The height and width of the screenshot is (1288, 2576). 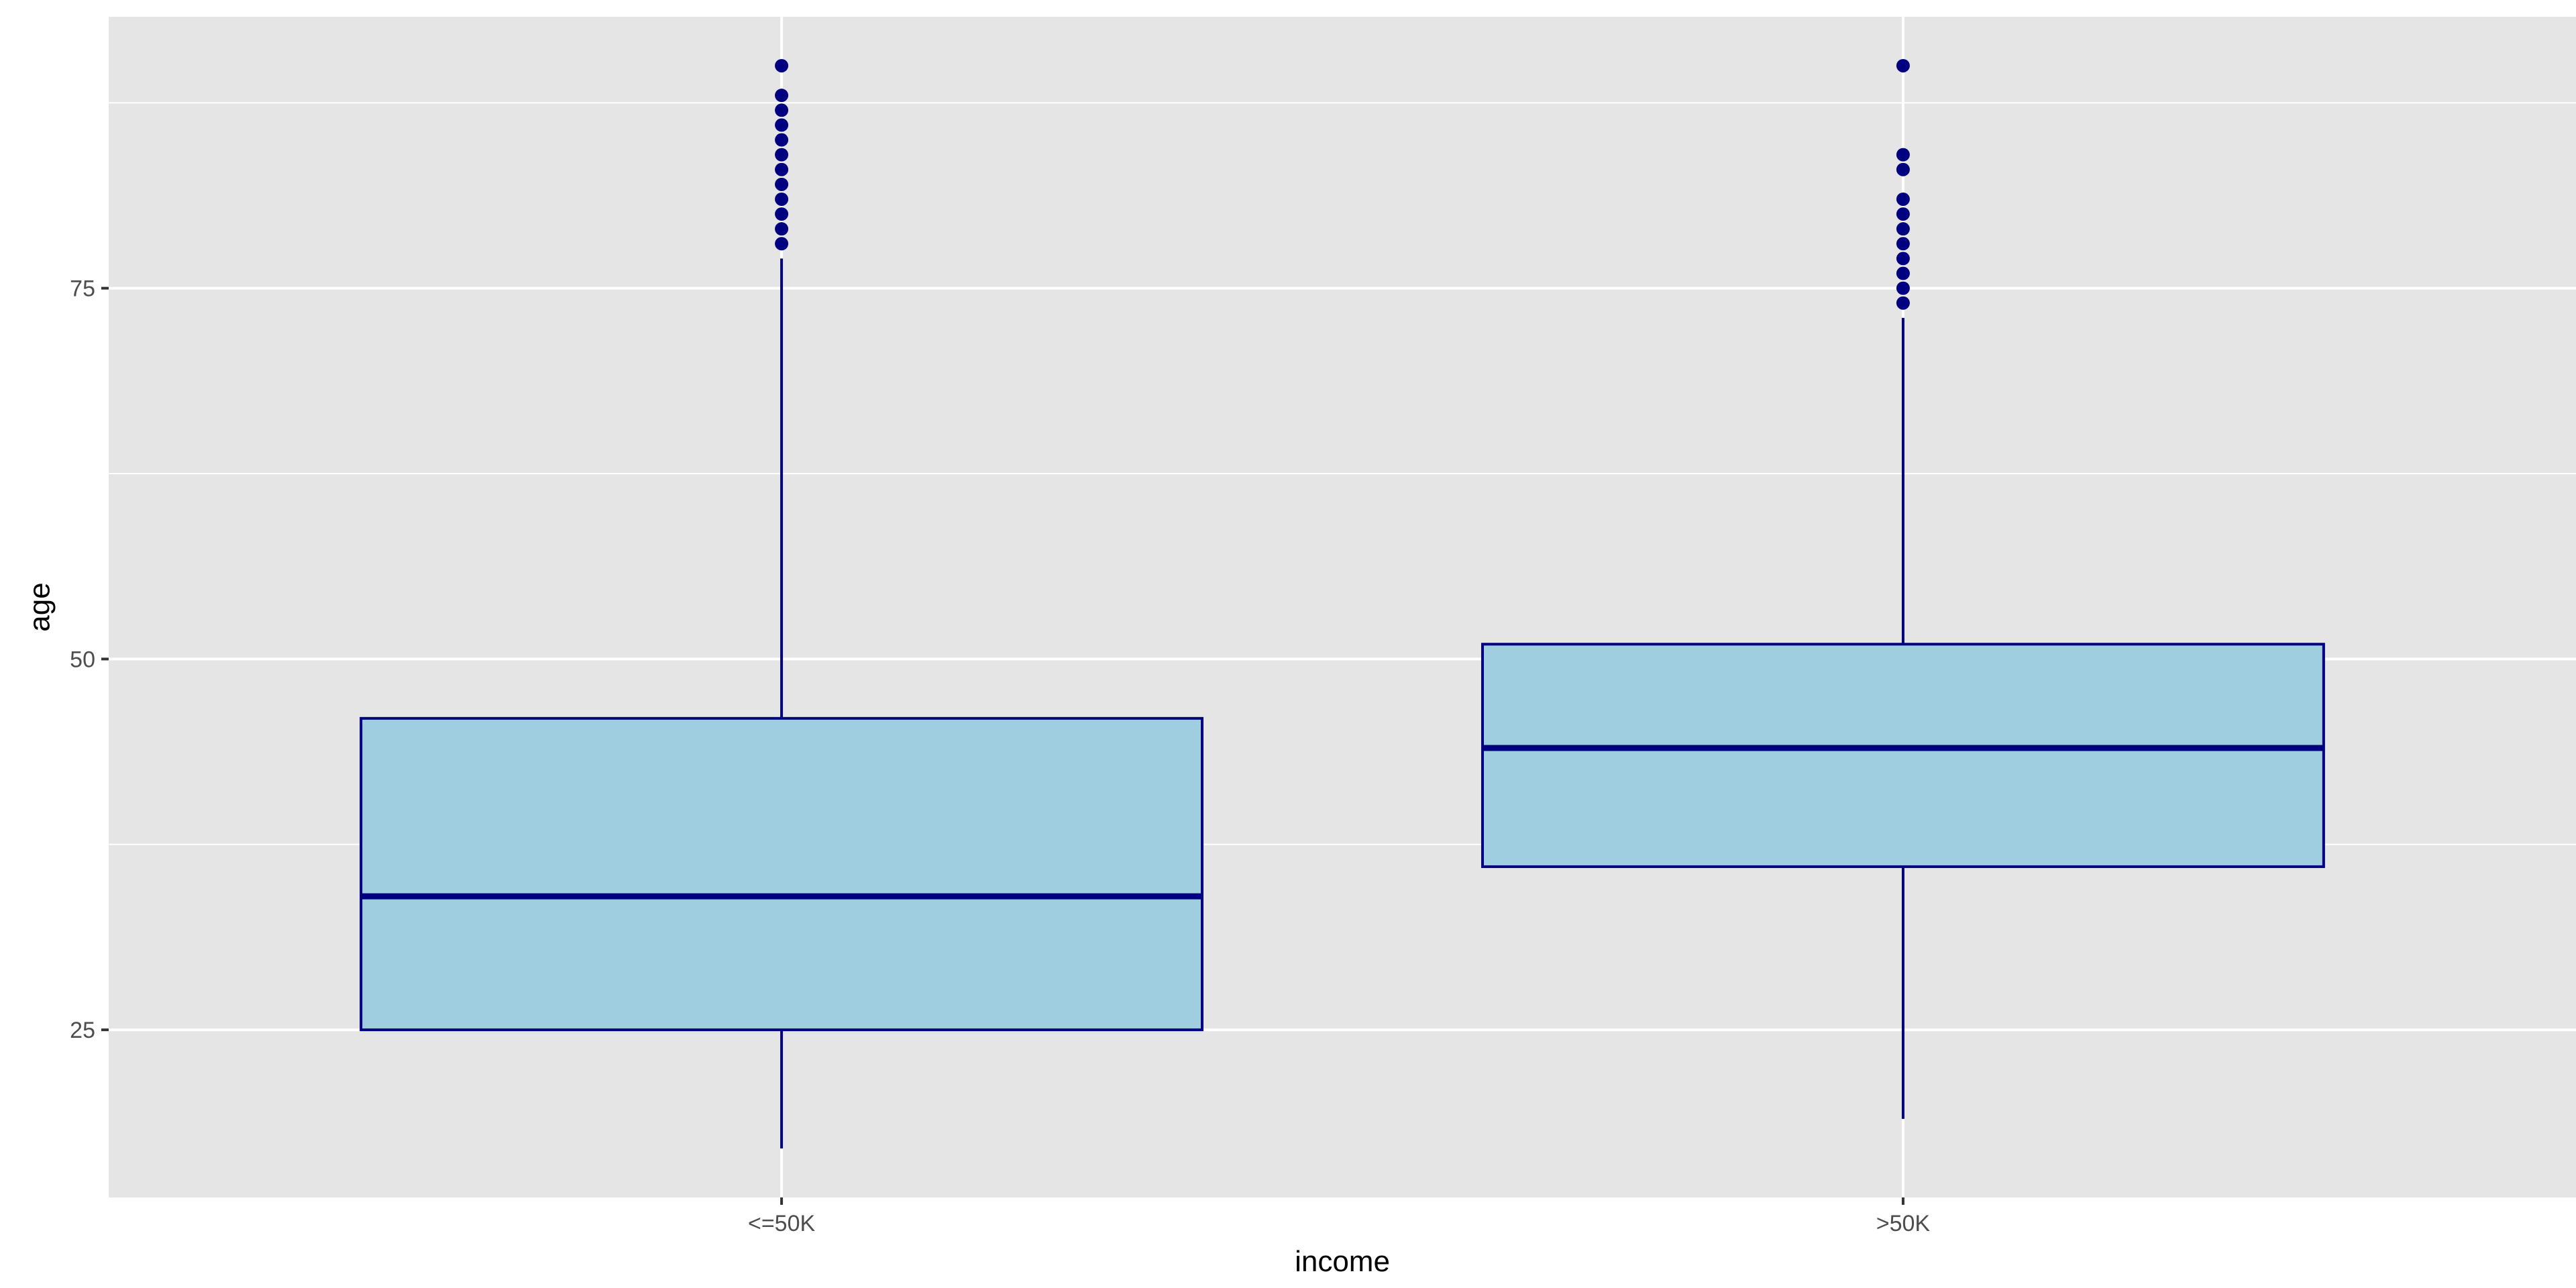 What do you see at coordinates (1342, 1261) in the screenshot?
I see `x-axis-title: income` at bounding box center [1342, 1261].